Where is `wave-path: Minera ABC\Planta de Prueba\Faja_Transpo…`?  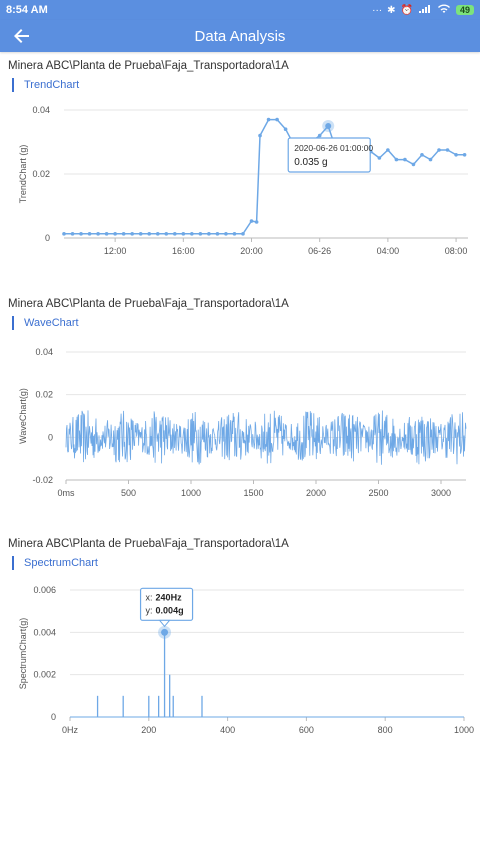 wave-path: Minera ABC\Planta de Prueba\Faja_Transpo… is located at coordinates (148, 304).